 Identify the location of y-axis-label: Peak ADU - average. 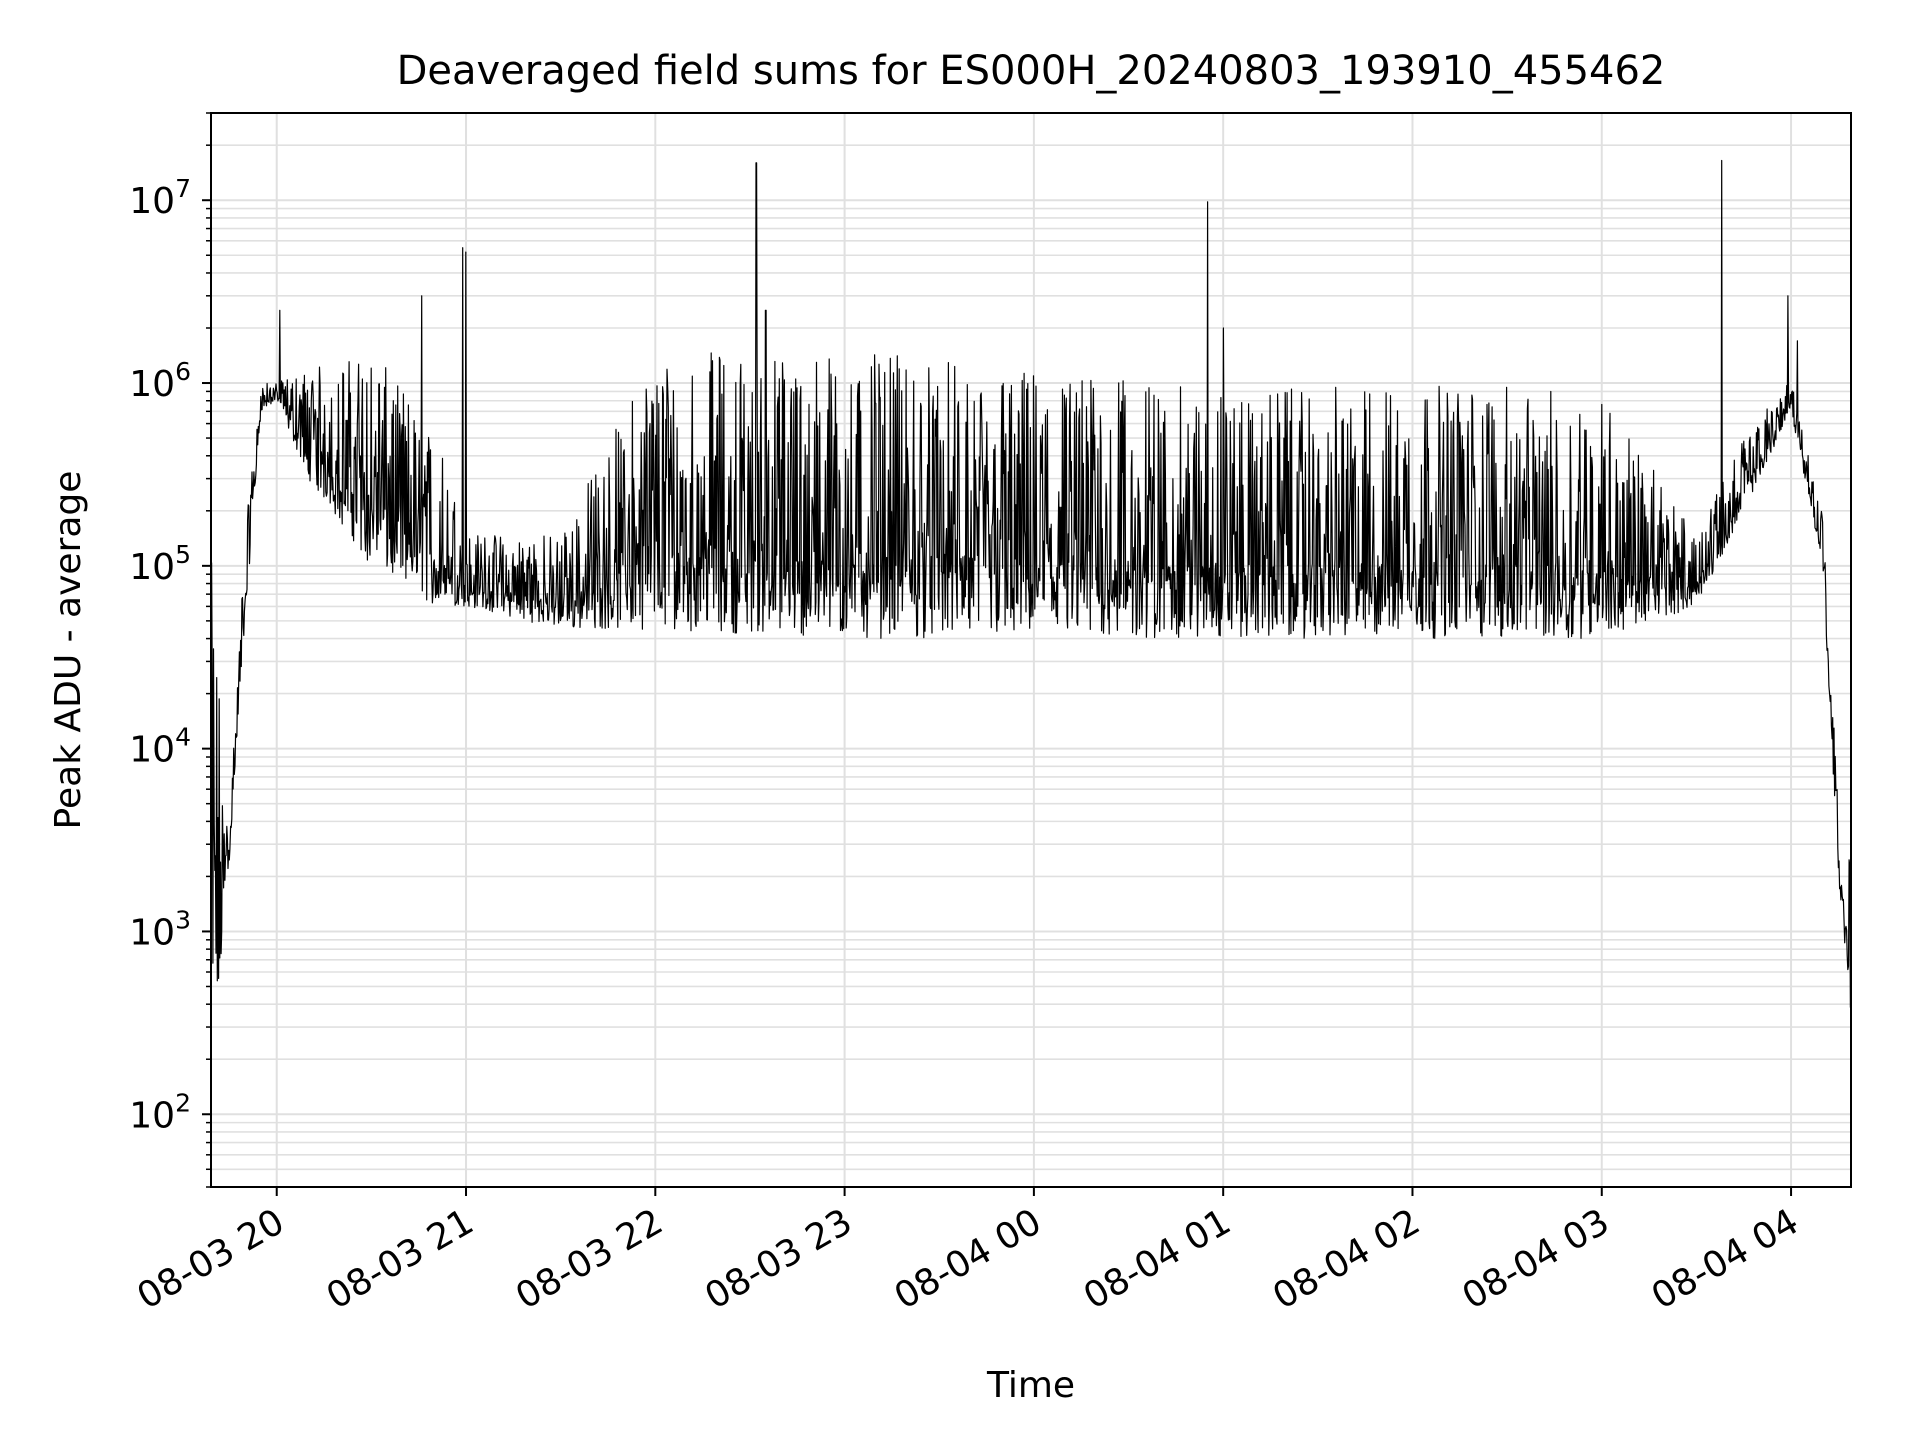
(68, 650).